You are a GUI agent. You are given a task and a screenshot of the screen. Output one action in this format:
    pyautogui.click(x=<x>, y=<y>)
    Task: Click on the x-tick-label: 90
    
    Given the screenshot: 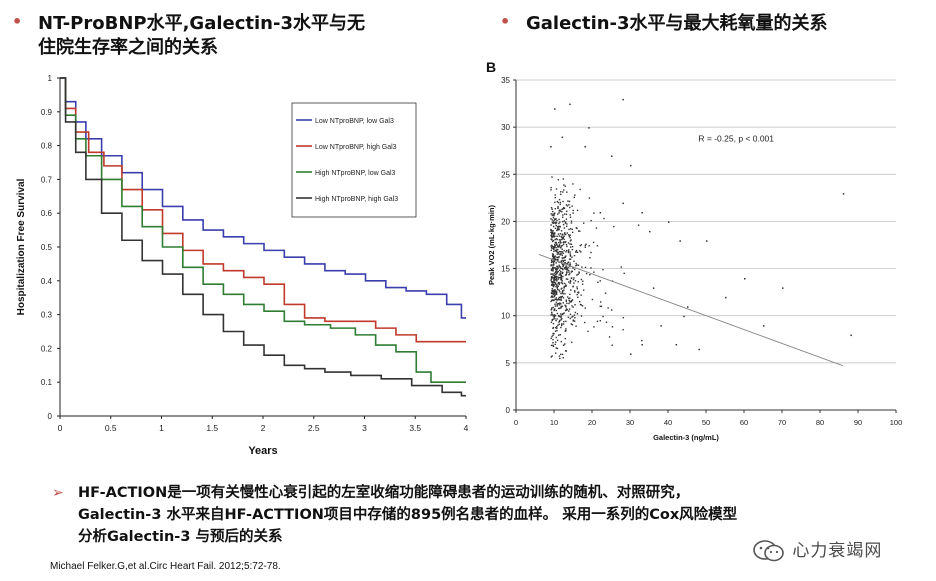 What is the action you would take?
    pyautogui.click(x=858, y=422)
    